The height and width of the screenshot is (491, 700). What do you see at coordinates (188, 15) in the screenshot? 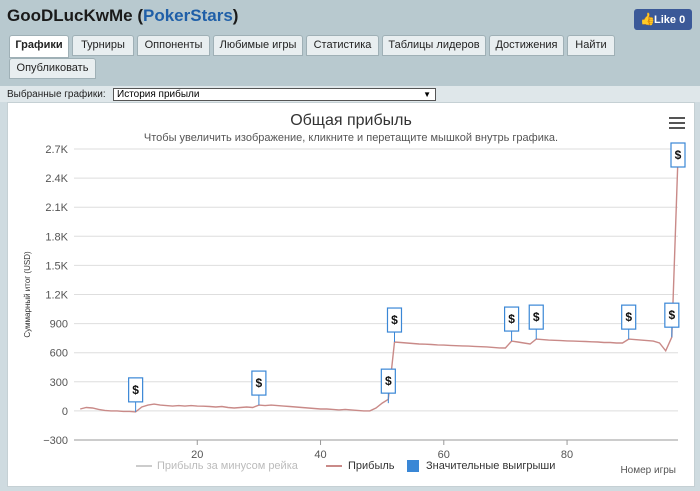
I see `site-name: PokerStars` at bounding box center [188, 15].